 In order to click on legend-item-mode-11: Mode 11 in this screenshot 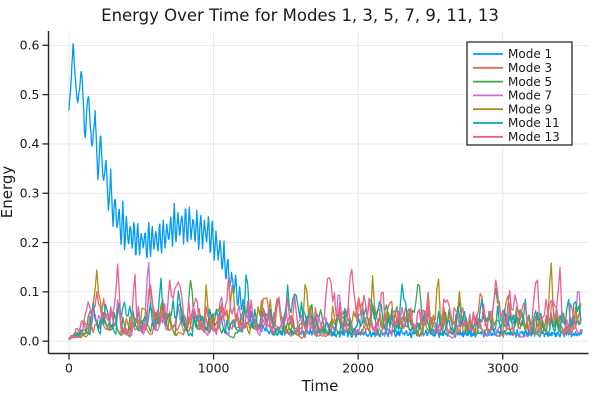, I will do `click(516, 123)`.